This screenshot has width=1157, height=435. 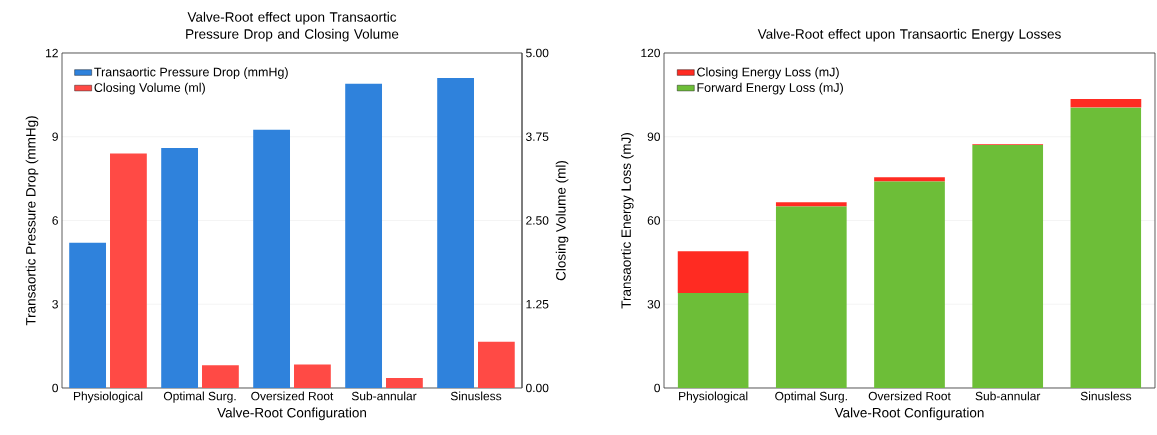 What do you see at coordinates (537, 53) in the screenshot?
I see `y2-tick-label: 5.00` at bounding box center [537, 53].